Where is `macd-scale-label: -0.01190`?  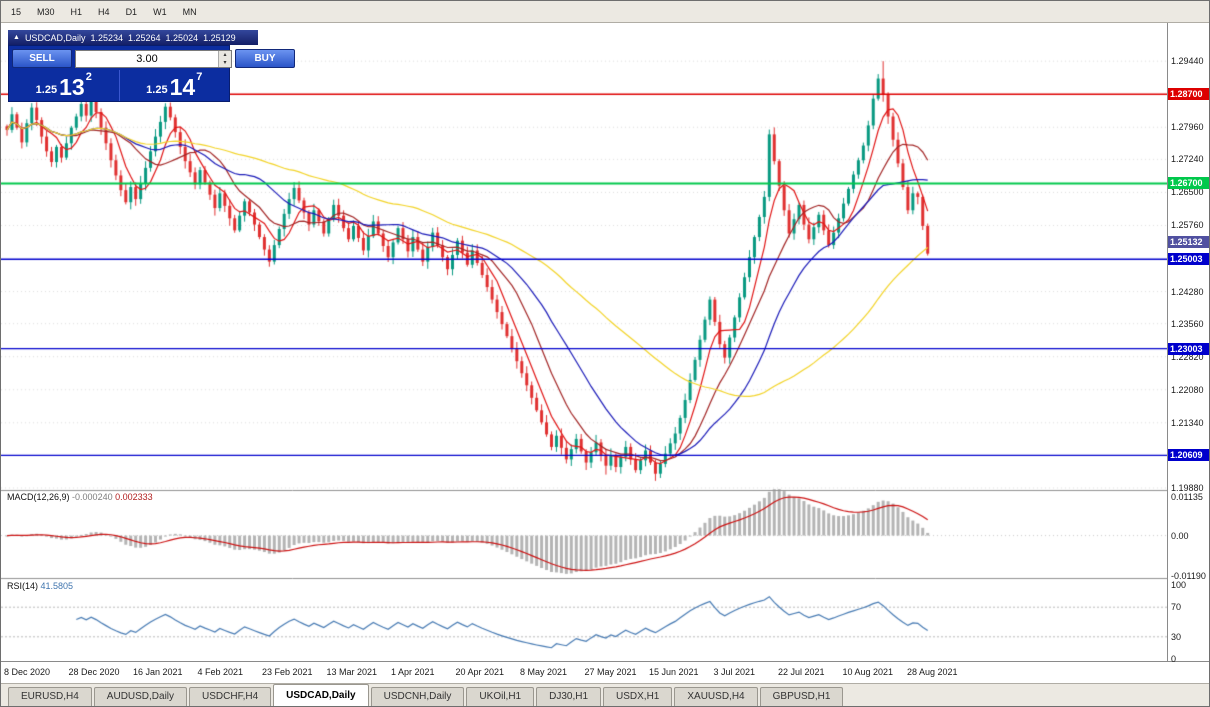 macd-scale-label: -0.01190 is located at coordinates (1188, 576).